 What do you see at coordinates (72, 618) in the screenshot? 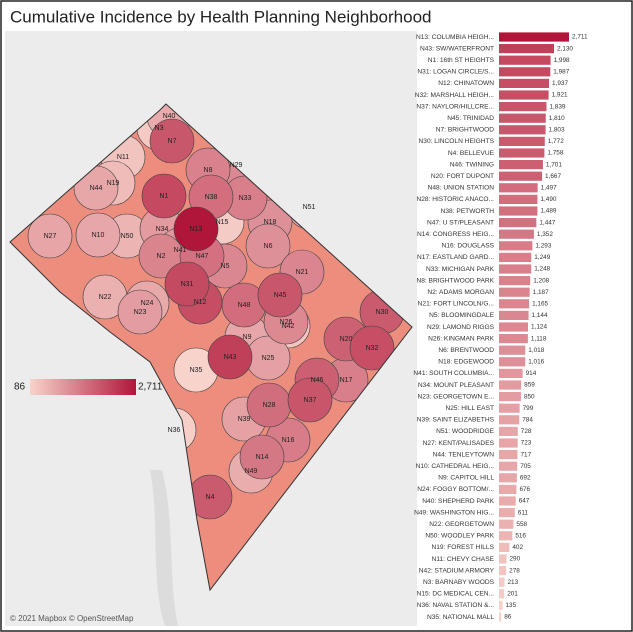
I see `attribution: © 2021 Mapbox © OpenStreetMap` at bounding box center [72, 618].